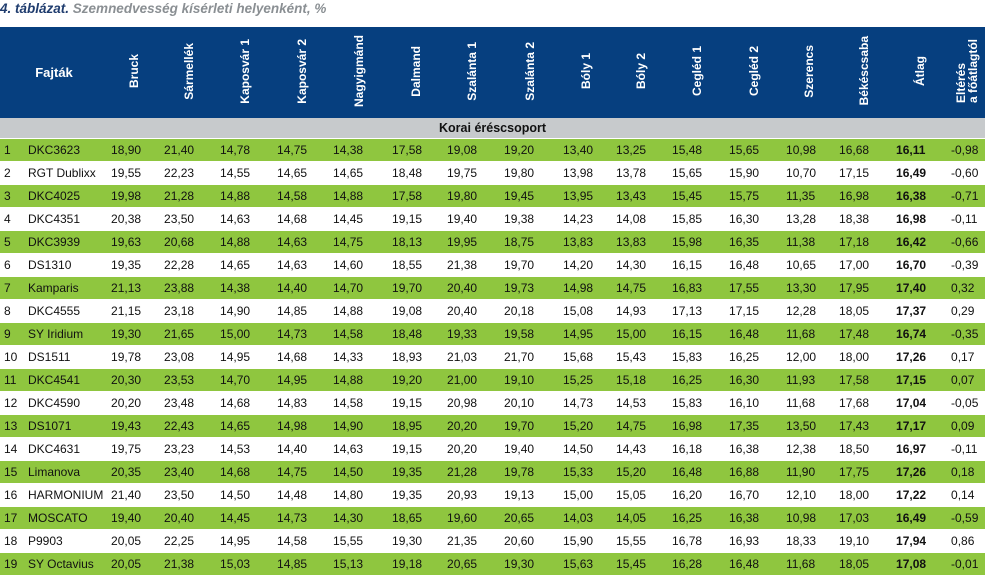 This screenshot has height=576, width=985. I want to click on value-cell: 17,75, so click(865, 472).